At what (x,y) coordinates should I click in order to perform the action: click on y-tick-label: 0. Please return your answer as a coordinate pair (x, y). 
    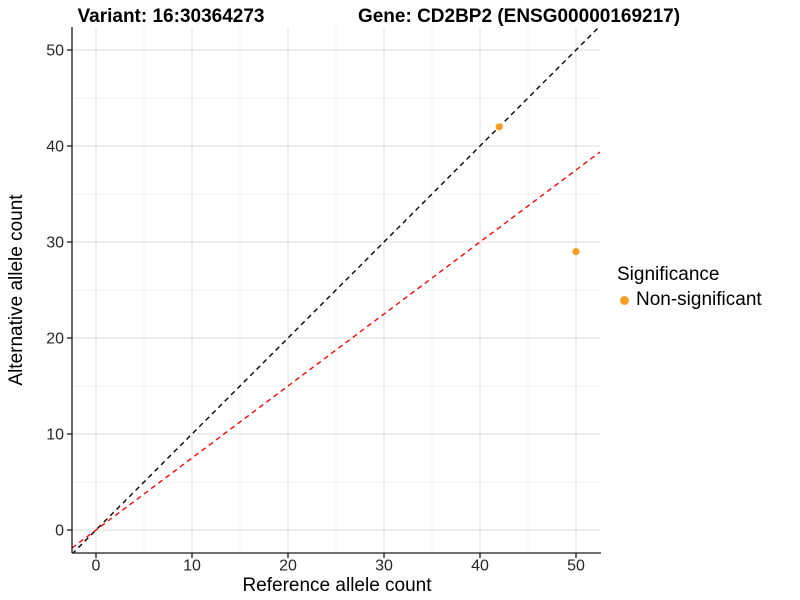
    Looking at the image, I should click on (59, 531).